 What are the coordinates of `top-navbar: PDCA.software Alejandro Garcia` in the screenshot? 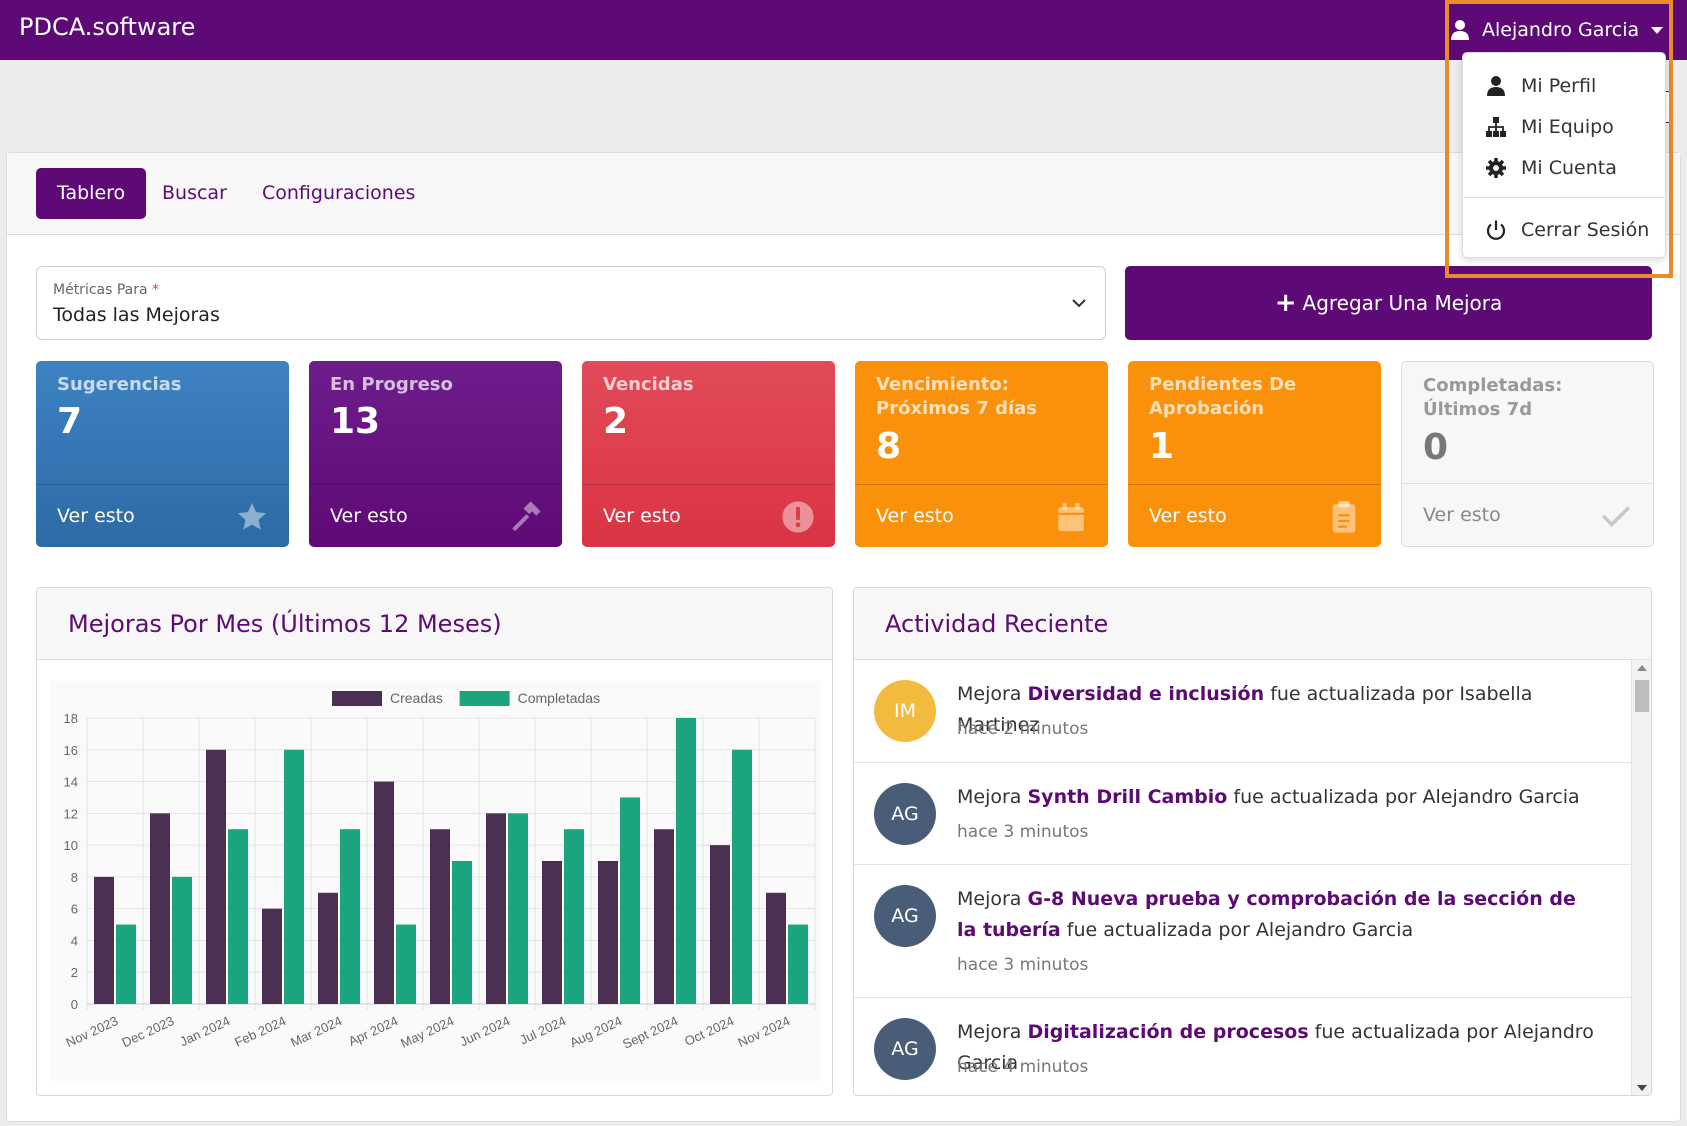 It's located at (843, 30).